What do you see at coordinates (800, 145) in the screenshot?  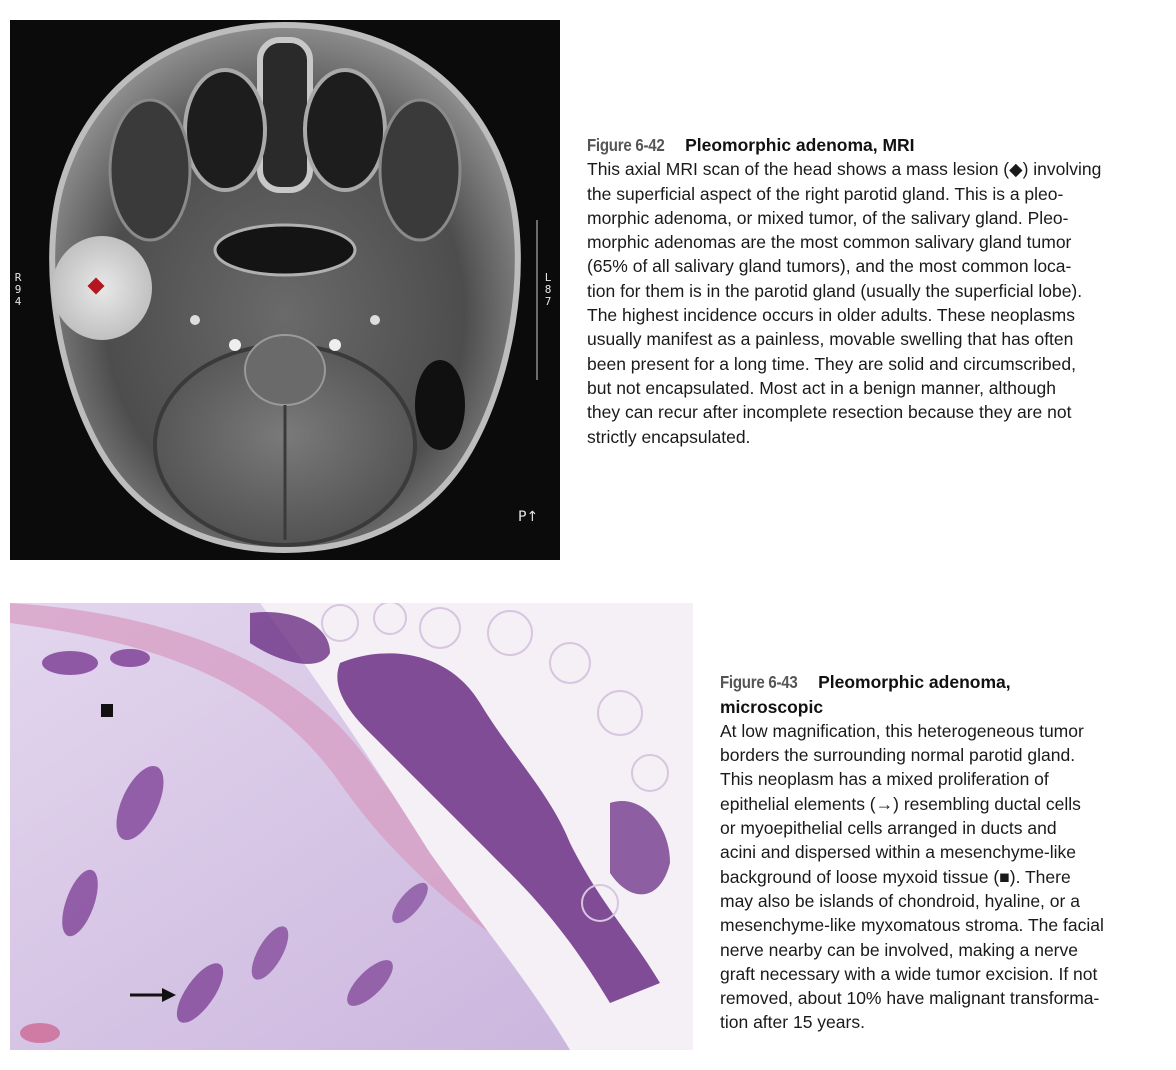 I see `figure-title: Pleomorphic adenoma, MRI` at bounding box center [800, 145].